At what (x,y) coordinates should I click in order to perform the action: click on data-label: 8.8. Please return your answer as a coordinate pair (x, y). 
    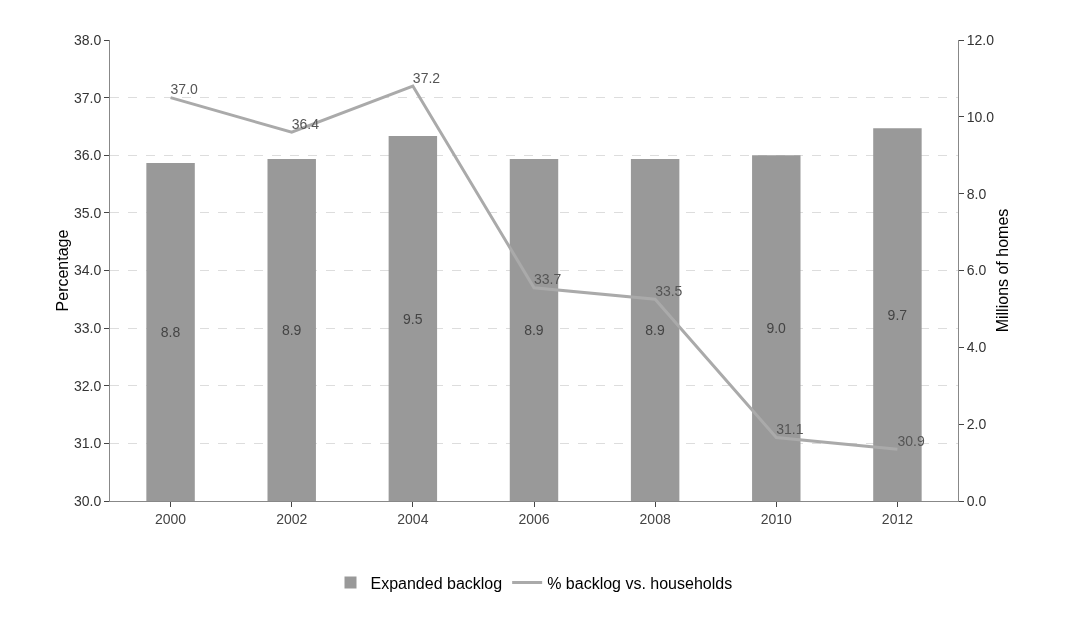
    Looking at the image, I should click on (170, 331).